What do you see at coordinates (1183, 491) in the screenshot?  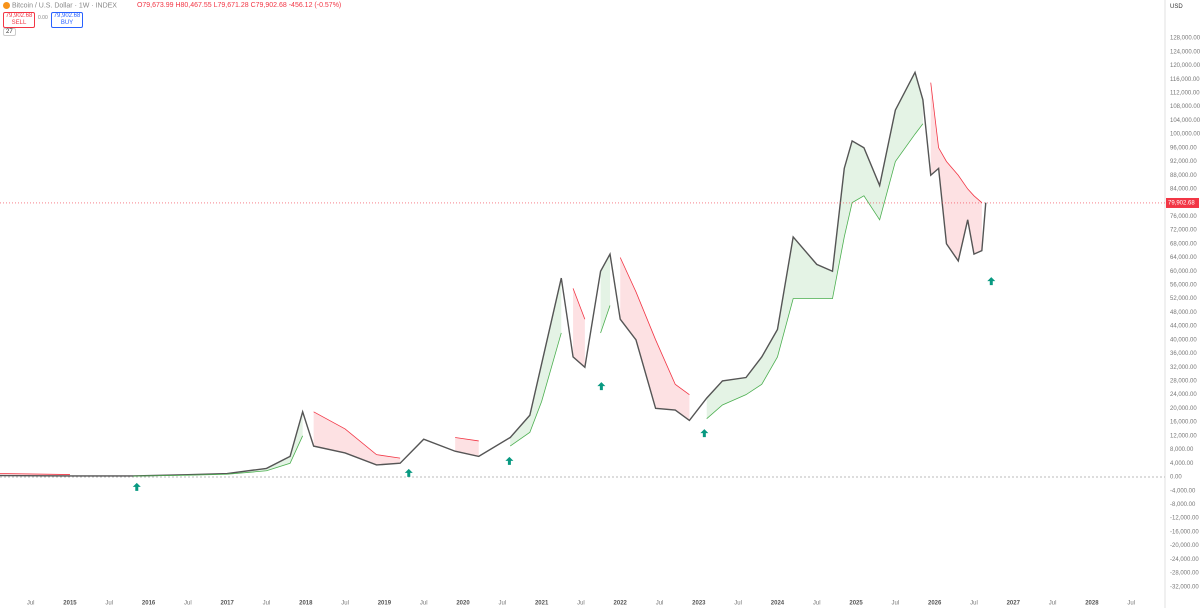 I see `y-tick-label: -4,000.00` at bounding box center [1183, 491].